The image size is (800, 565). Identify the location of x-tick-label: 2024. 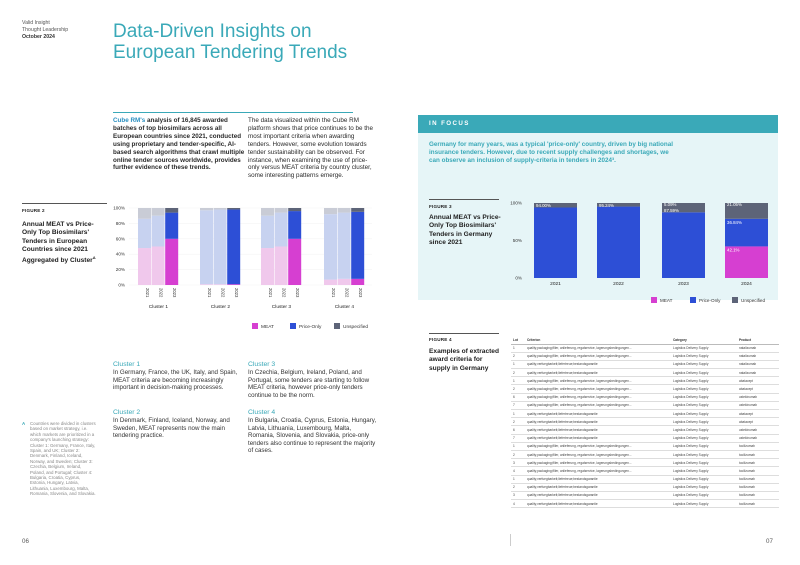
(746, 284).